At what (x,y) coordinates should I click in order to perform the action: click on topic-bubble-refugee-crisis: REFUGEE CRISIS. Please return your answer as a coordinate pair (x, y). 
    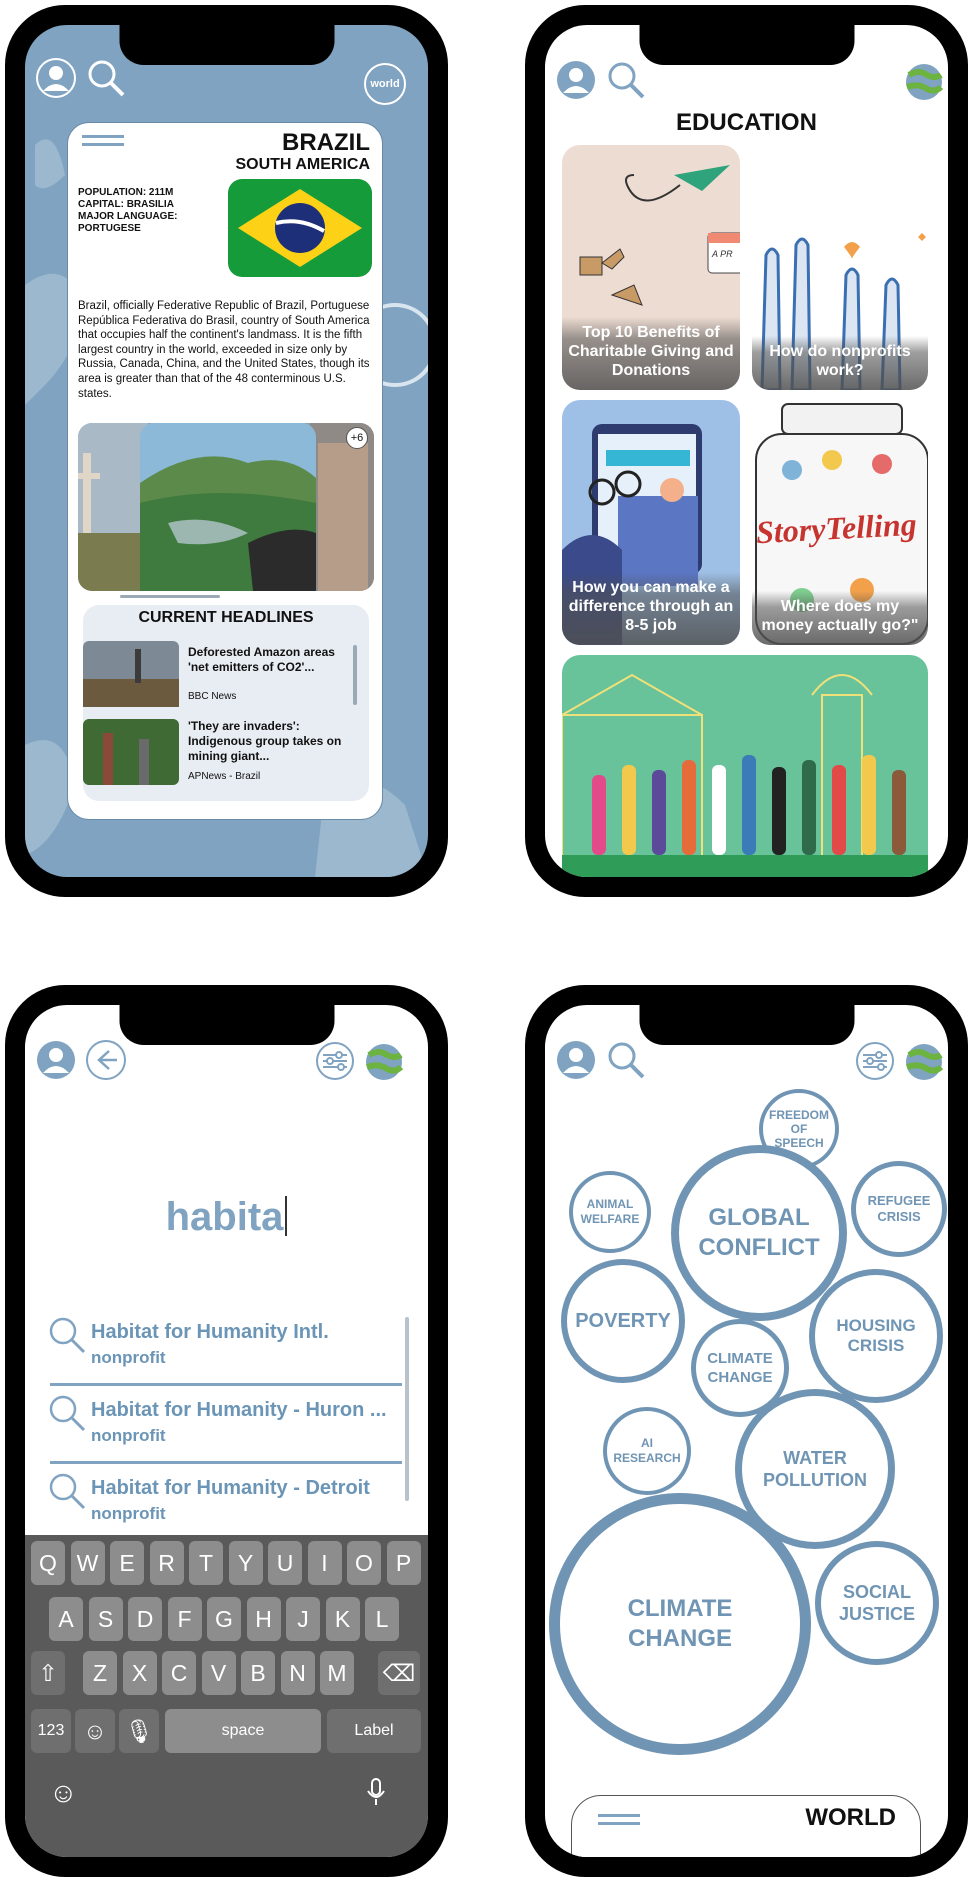
    Looking at the image, I should click on (899, 1209).